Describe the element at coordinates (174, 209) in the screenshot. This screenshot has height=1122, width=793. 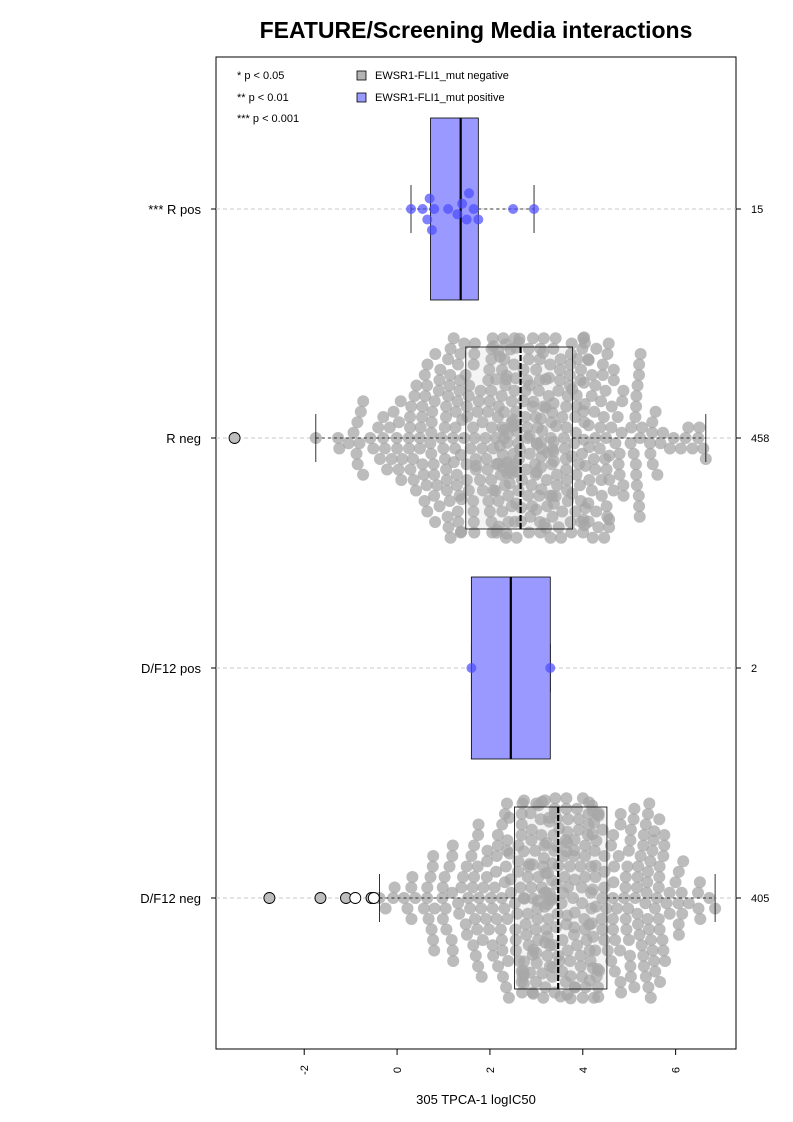
I see `group-label: *** R pos` at that location.